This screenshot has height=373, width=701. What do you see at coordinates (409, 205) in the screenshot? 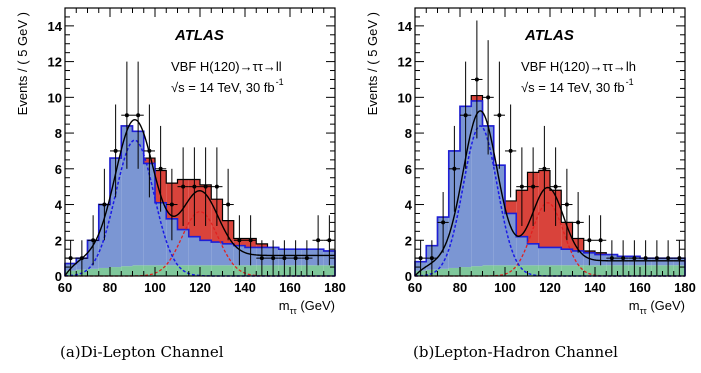
I see `y-tick-label: 4` at bounding box center [409, 205].